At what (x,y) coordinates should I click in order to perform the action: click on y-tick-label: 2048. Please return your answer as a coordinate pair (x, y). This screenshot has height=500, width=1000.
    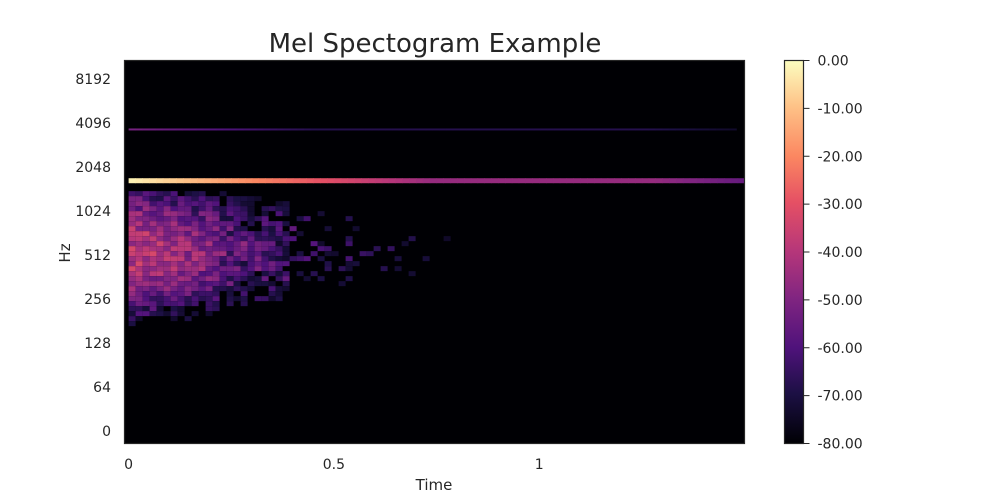
    Looking at the image, I should click on (93, 168).